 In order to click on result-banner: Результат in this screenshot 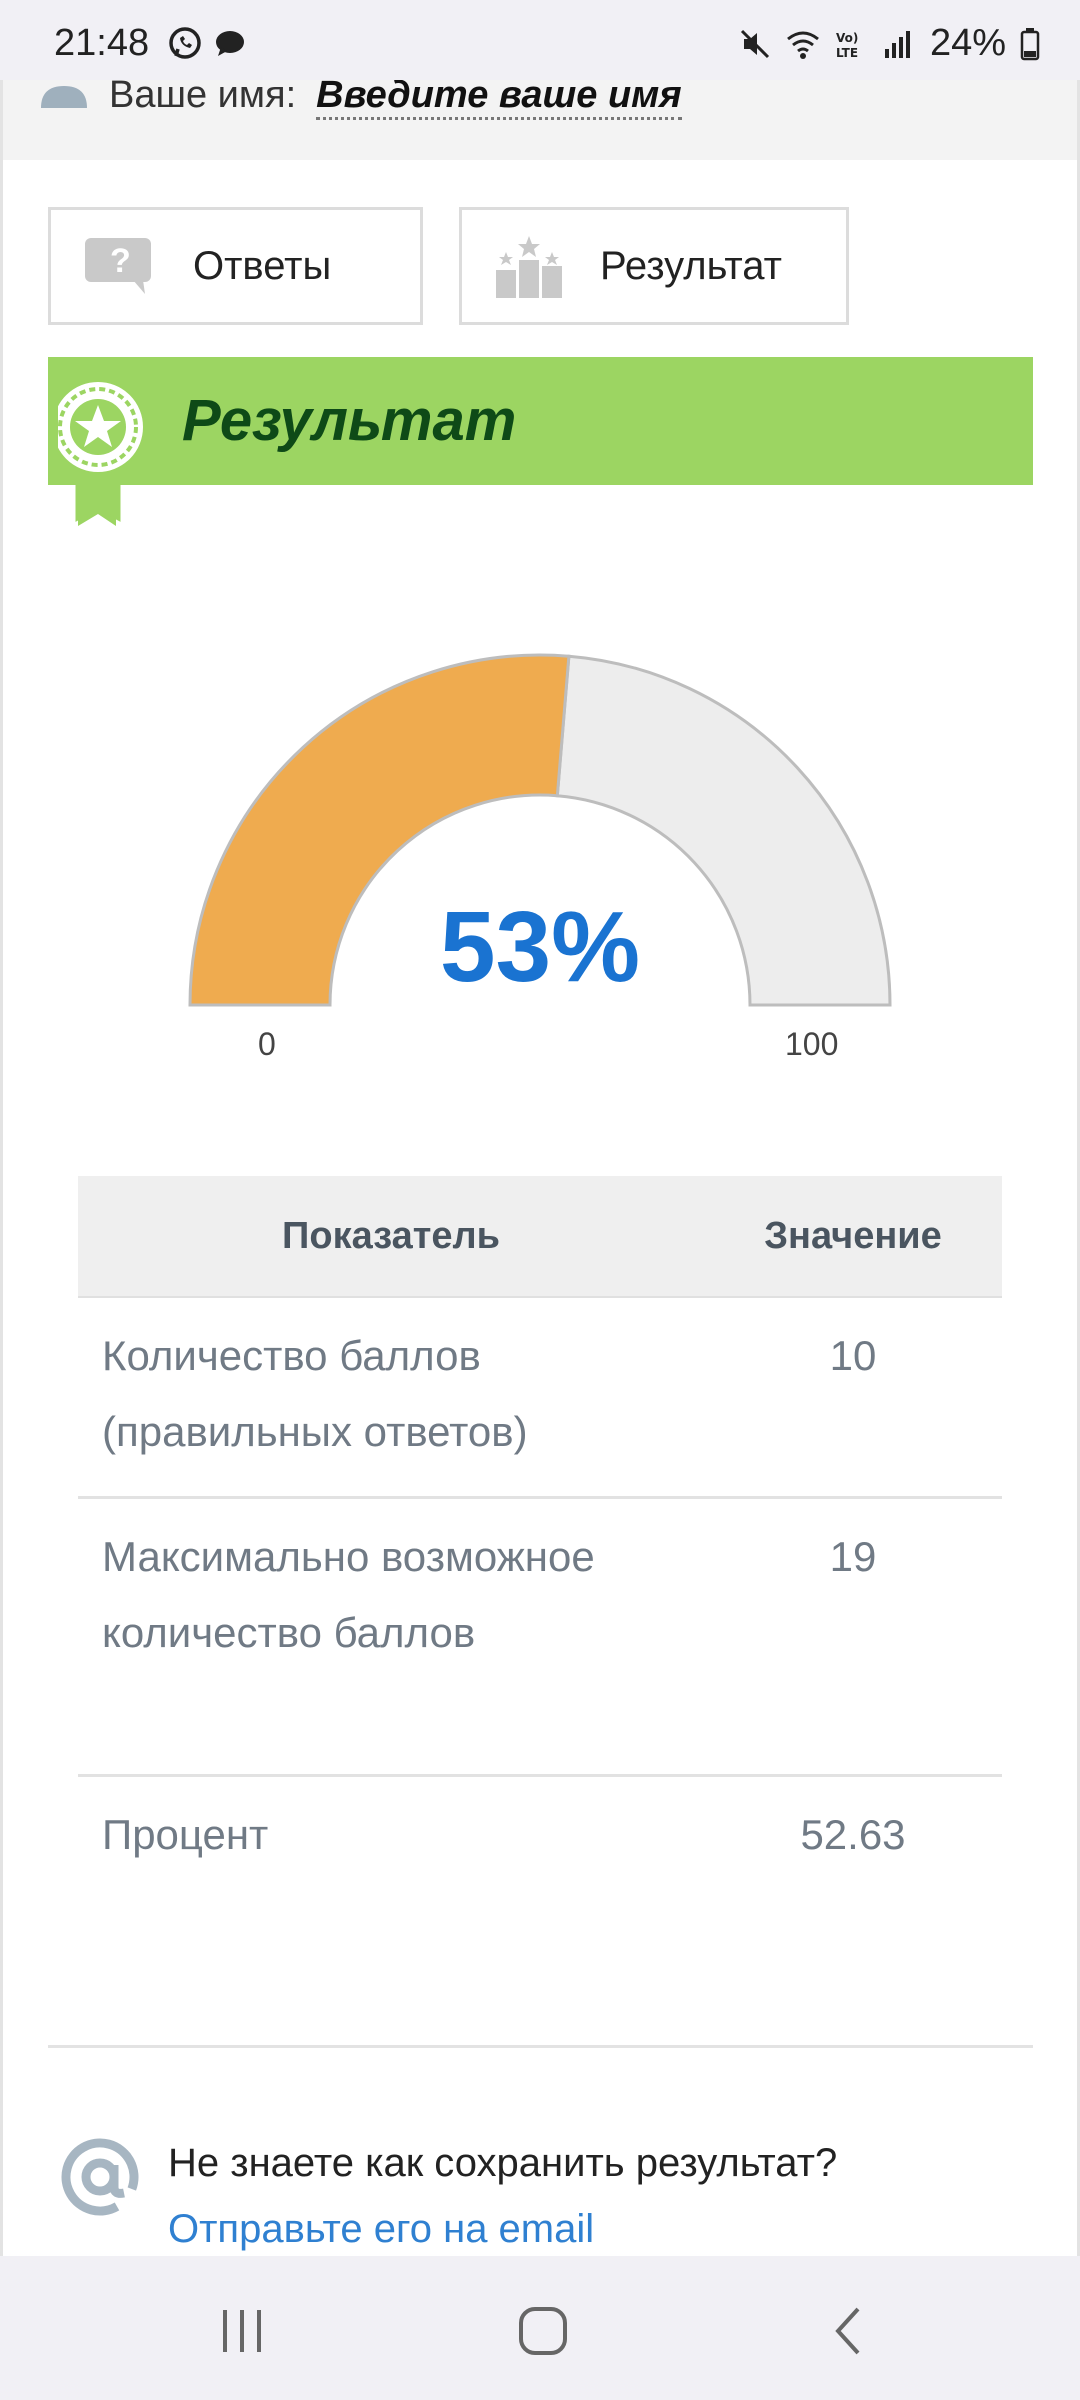, I will do `click(540, 441)`.